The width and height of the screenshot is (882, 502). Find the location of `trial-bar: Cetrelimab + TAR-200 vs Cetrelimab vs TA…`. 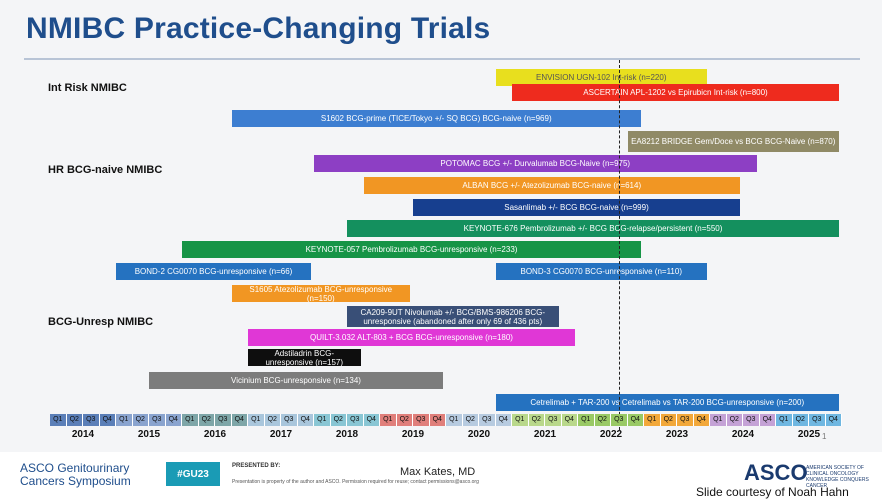

trial-bar: Cetrelimab + TAR-200 vs Cetrelimab vs TA… is located at coordinates (667, 402).